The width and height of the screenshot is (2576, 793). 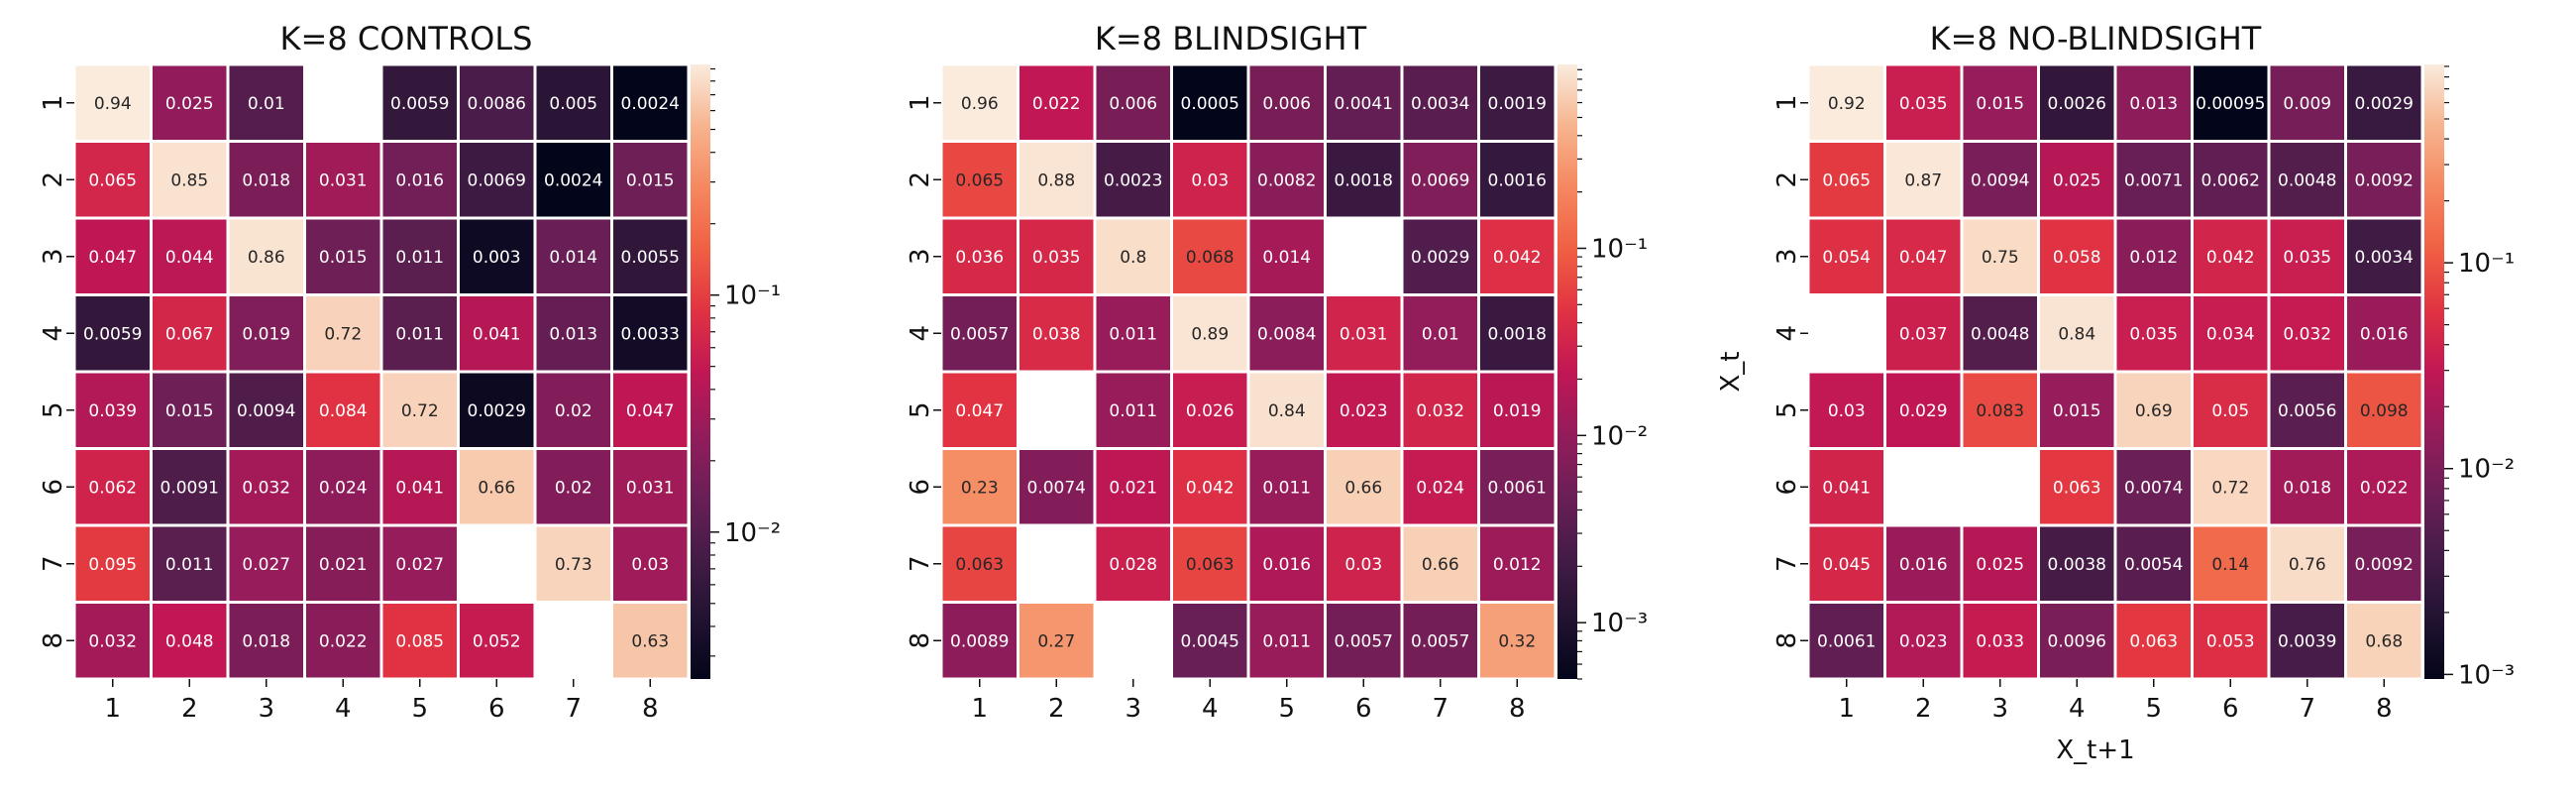 I want to click on x-tick-label: 7, so click(x=1440, y=709).